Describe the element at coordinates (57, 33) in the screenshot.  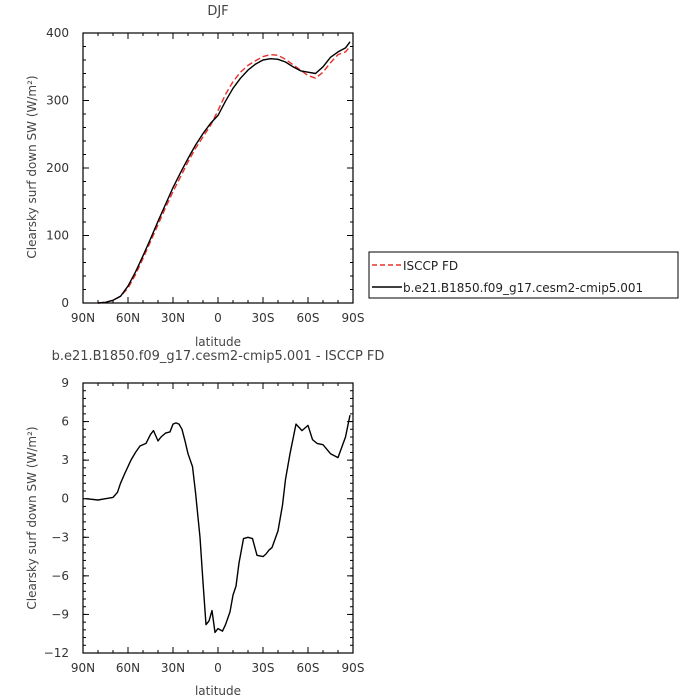
I see `top-panel-y-tick-label: 400` at that location.